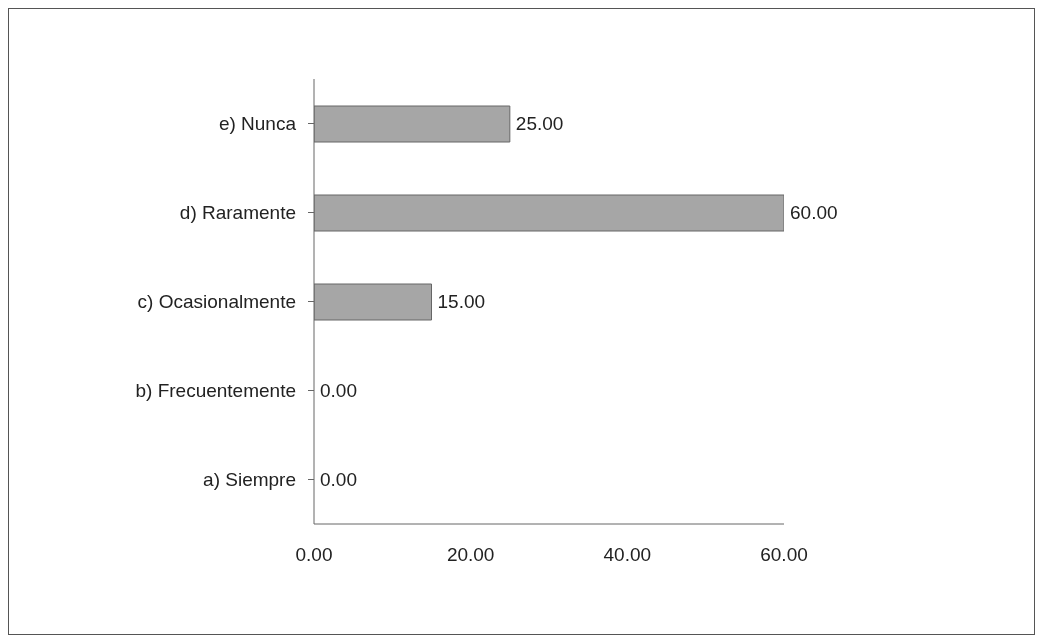  What do you see at coordinates (461, 301) in the screenshot?
I see `data-label: 15.00` at bounding box center [461, 301].